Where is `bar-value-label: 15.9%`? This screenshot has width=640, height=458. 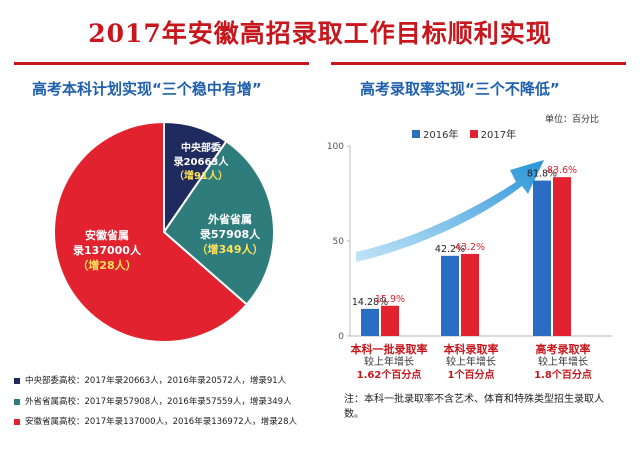 bar-value-label: 15.9% is located at coordinates (390, 299).